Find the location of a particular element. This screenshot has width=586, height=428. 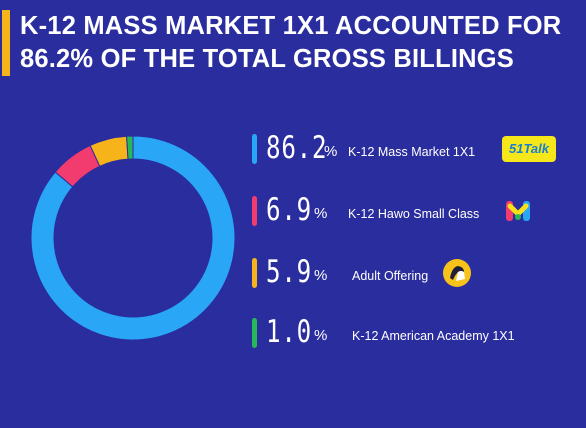

legend-label: K-12 Mass Market 1X1 is located at coordinates (412, 152).